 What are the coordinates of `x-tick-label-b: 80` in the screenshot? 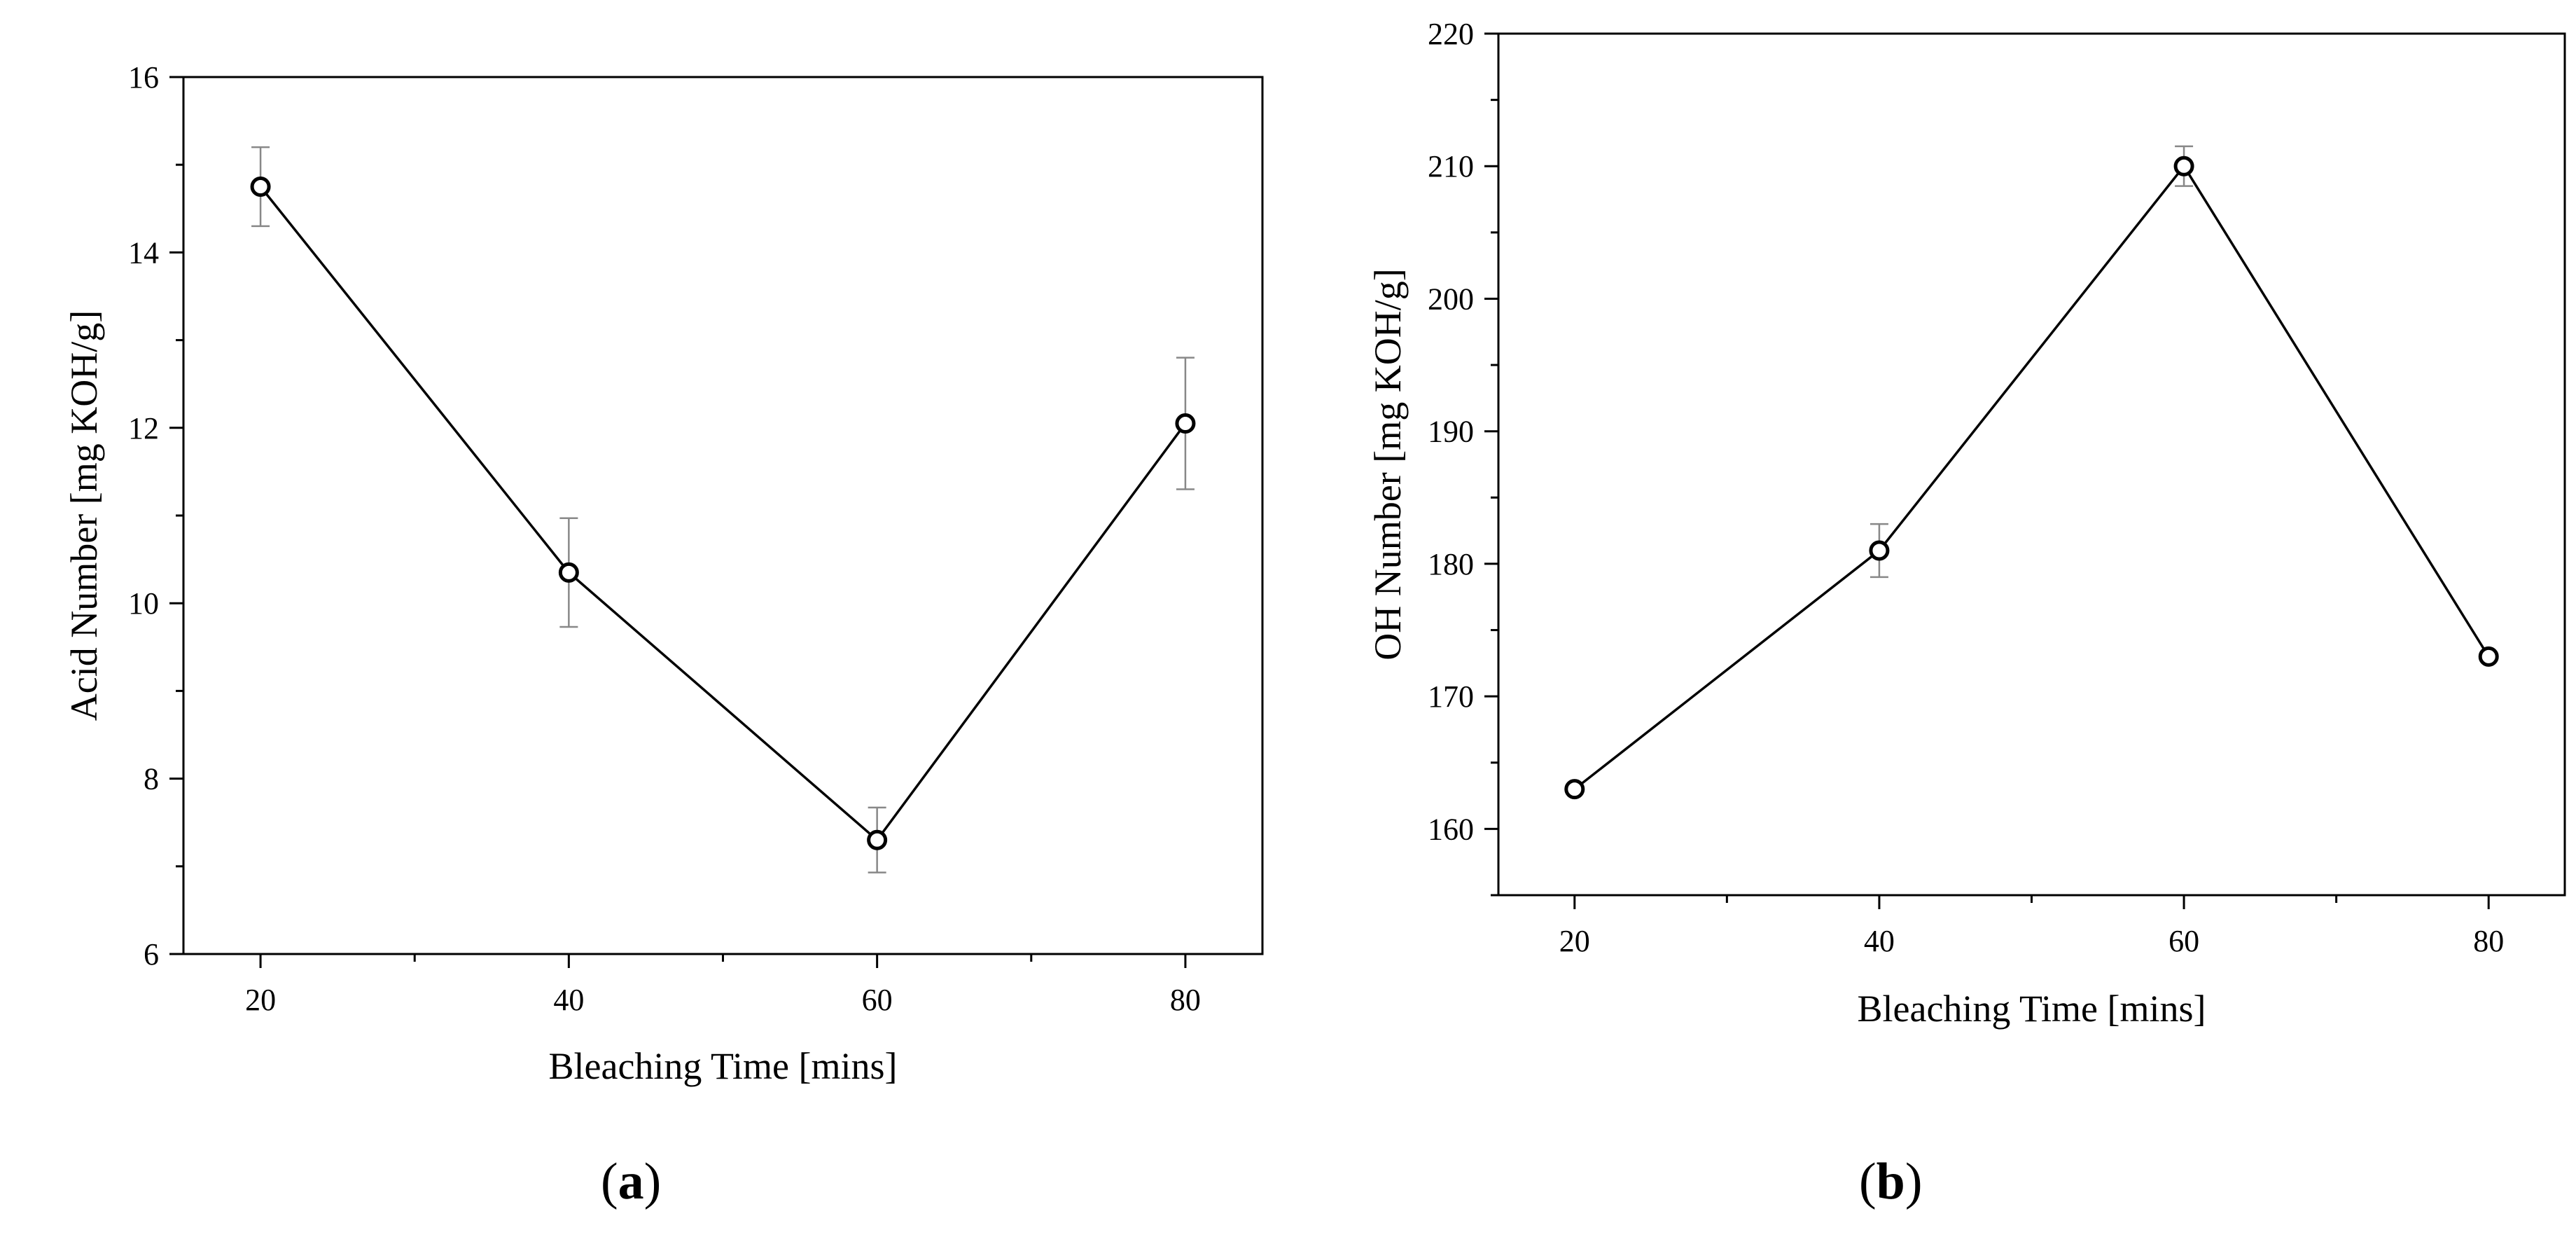 It's located at (2488, 941).